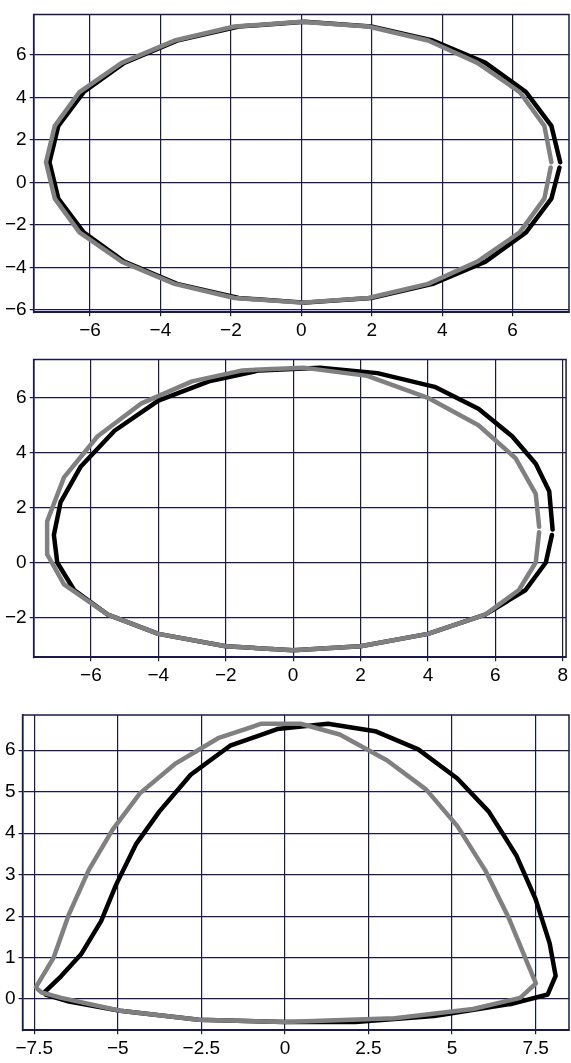 The image size is (571, 1063). What do you see at coordinates (10, 790) in the screenshot?
I see `y-tick-label: 5` at bounding box center [10, 790].